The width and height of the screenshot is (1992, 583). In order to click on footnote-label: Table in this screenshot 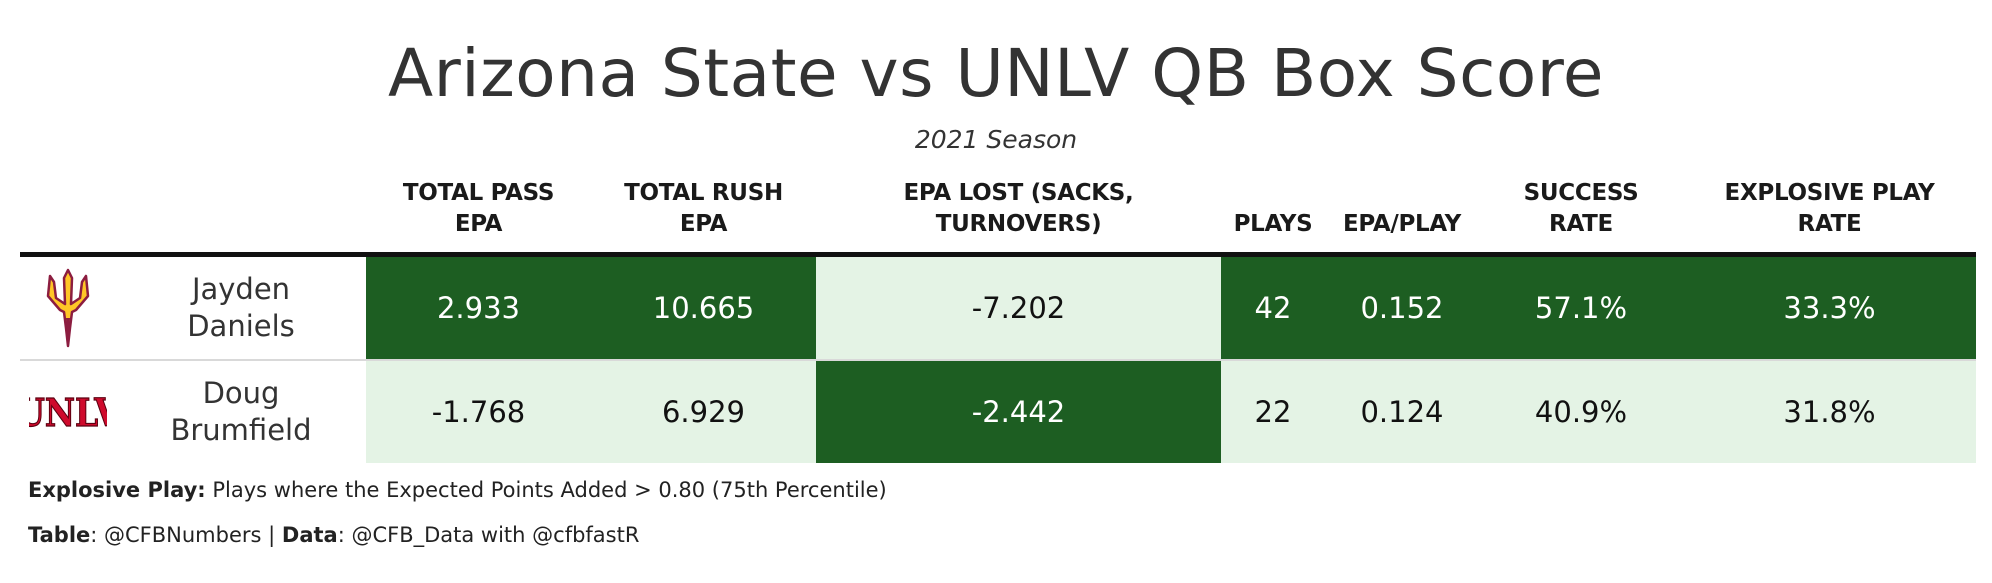, I will do `click(59, 535)`.